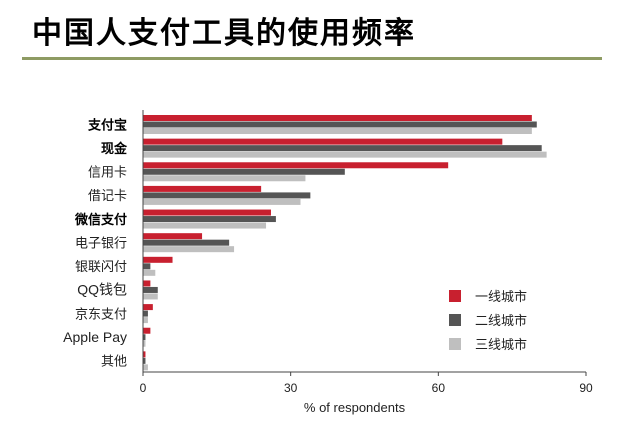  I want to click on x-tick-label: 90, so click(586, 388).